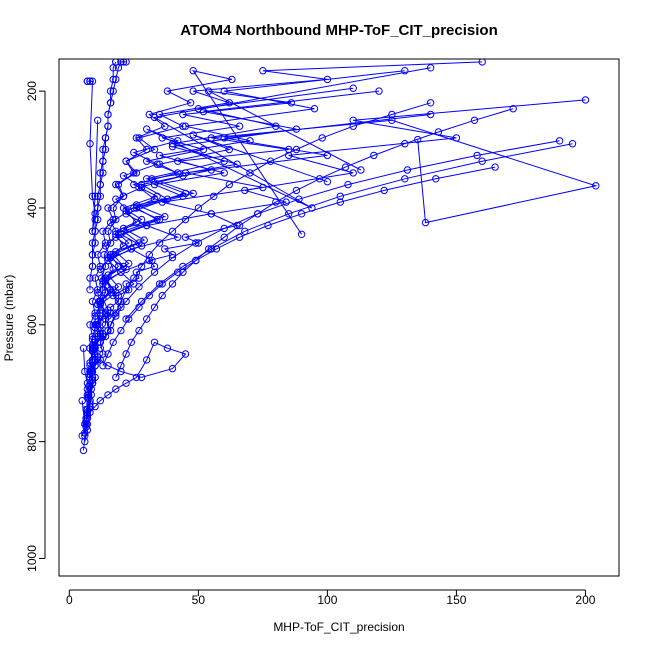 Image resolution: width=650 pixels, height=650 pixels. I want to click on series-line, so click(104, 164).